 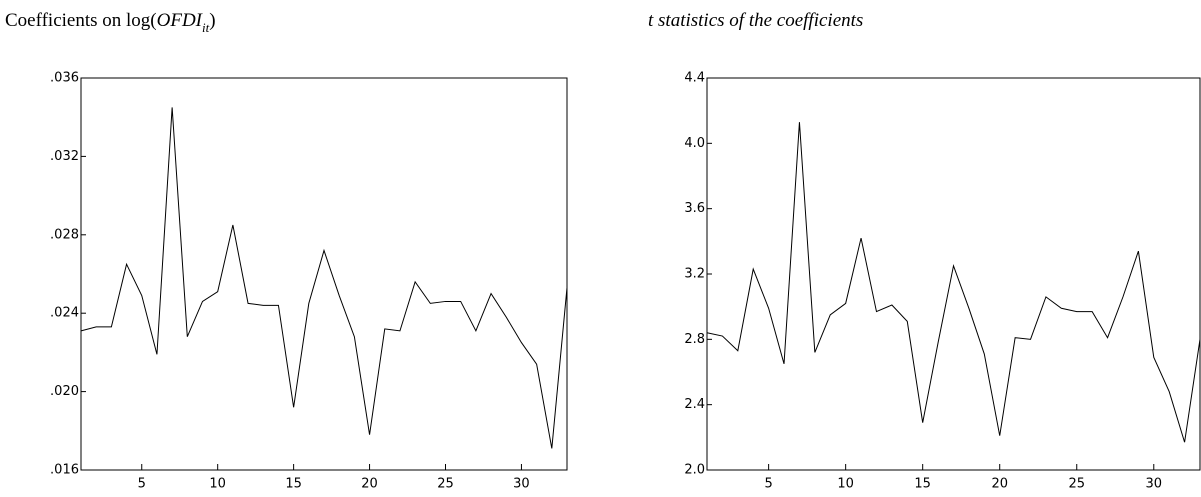 I want to click on y-tick-label: 3.2, so click(x=694, y=274).